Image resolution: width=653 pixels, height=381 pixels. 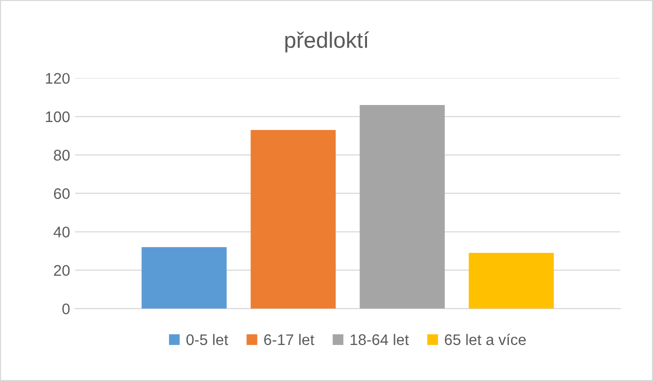 I want to click on legend-label: 0-5 let, so click(x=207, y=340).